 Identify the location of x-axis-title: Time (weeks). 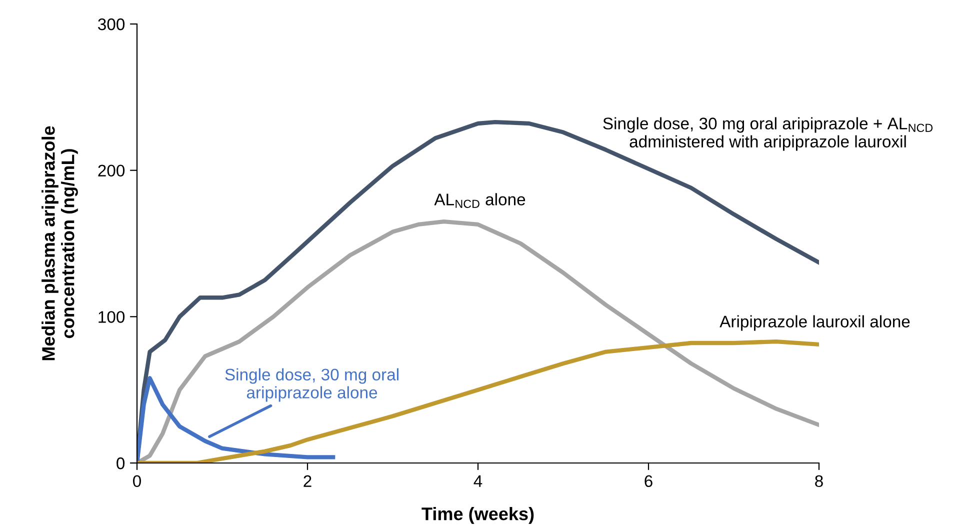
(478, 515).